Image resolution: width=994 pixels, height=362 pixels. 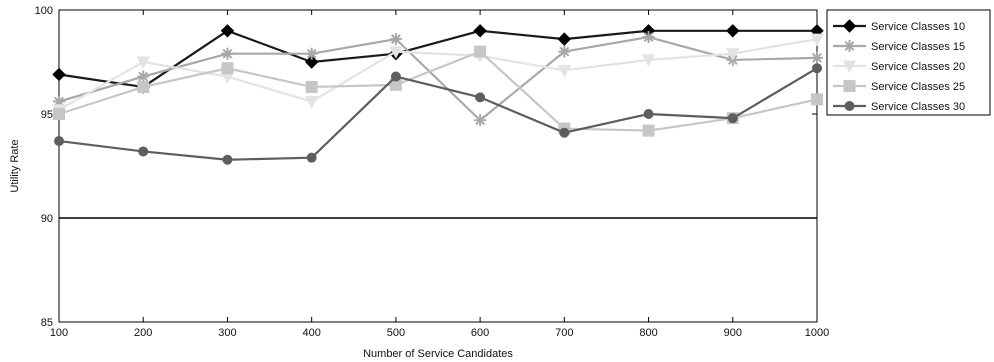 What do you see at coordinates (396, 333) in the screenshot?
I see `x-tick-label: 500` at bounding box center [396, 333].